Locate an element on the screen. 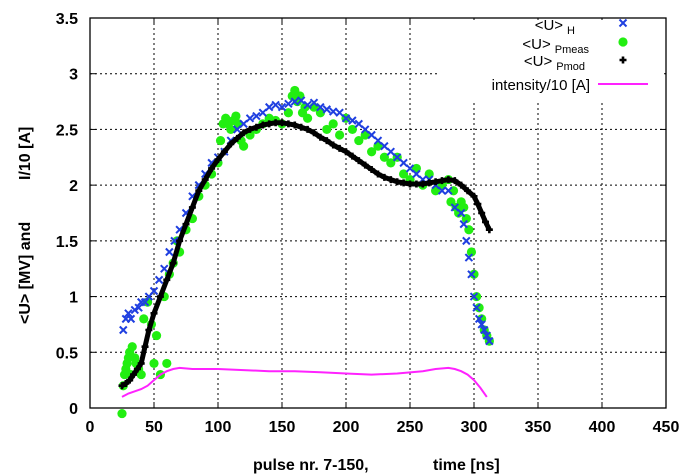 This screenshot has height=476, width=689. legend-marker-upmeas is located at coordinates (623, 42).